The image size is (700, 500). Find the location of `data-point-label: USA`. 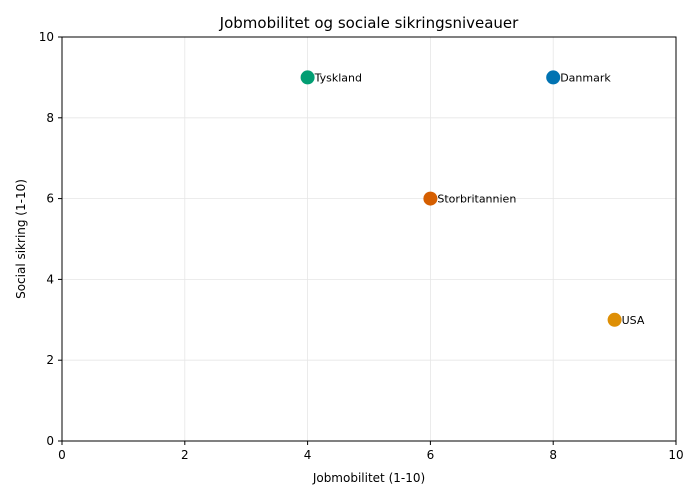

data-point-label: USA is located at coordinates (633, 320).